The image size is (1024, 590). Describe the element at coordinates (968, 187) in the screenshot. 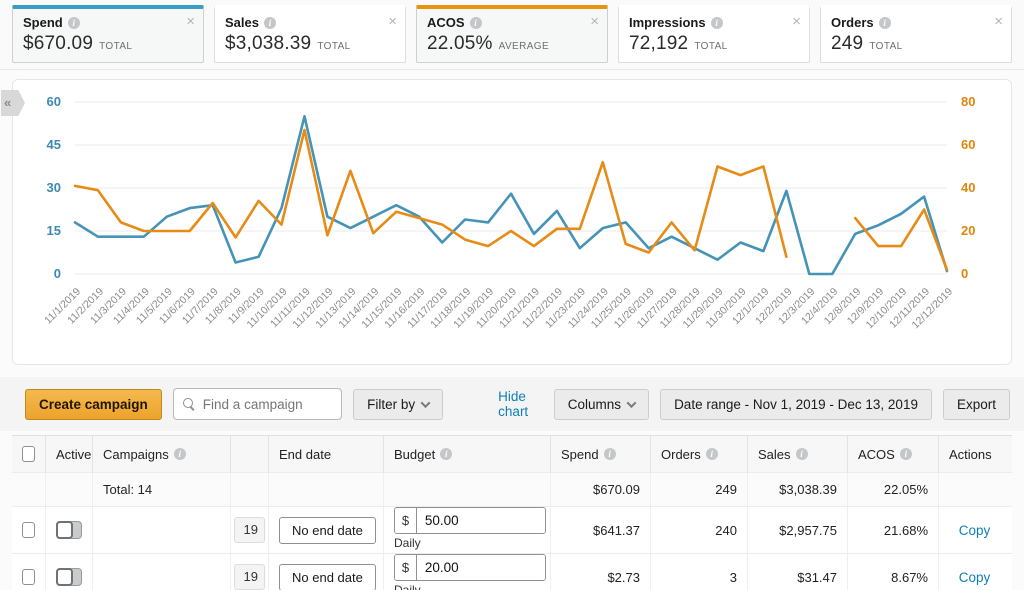

I see `svg-text: 40` at that location.